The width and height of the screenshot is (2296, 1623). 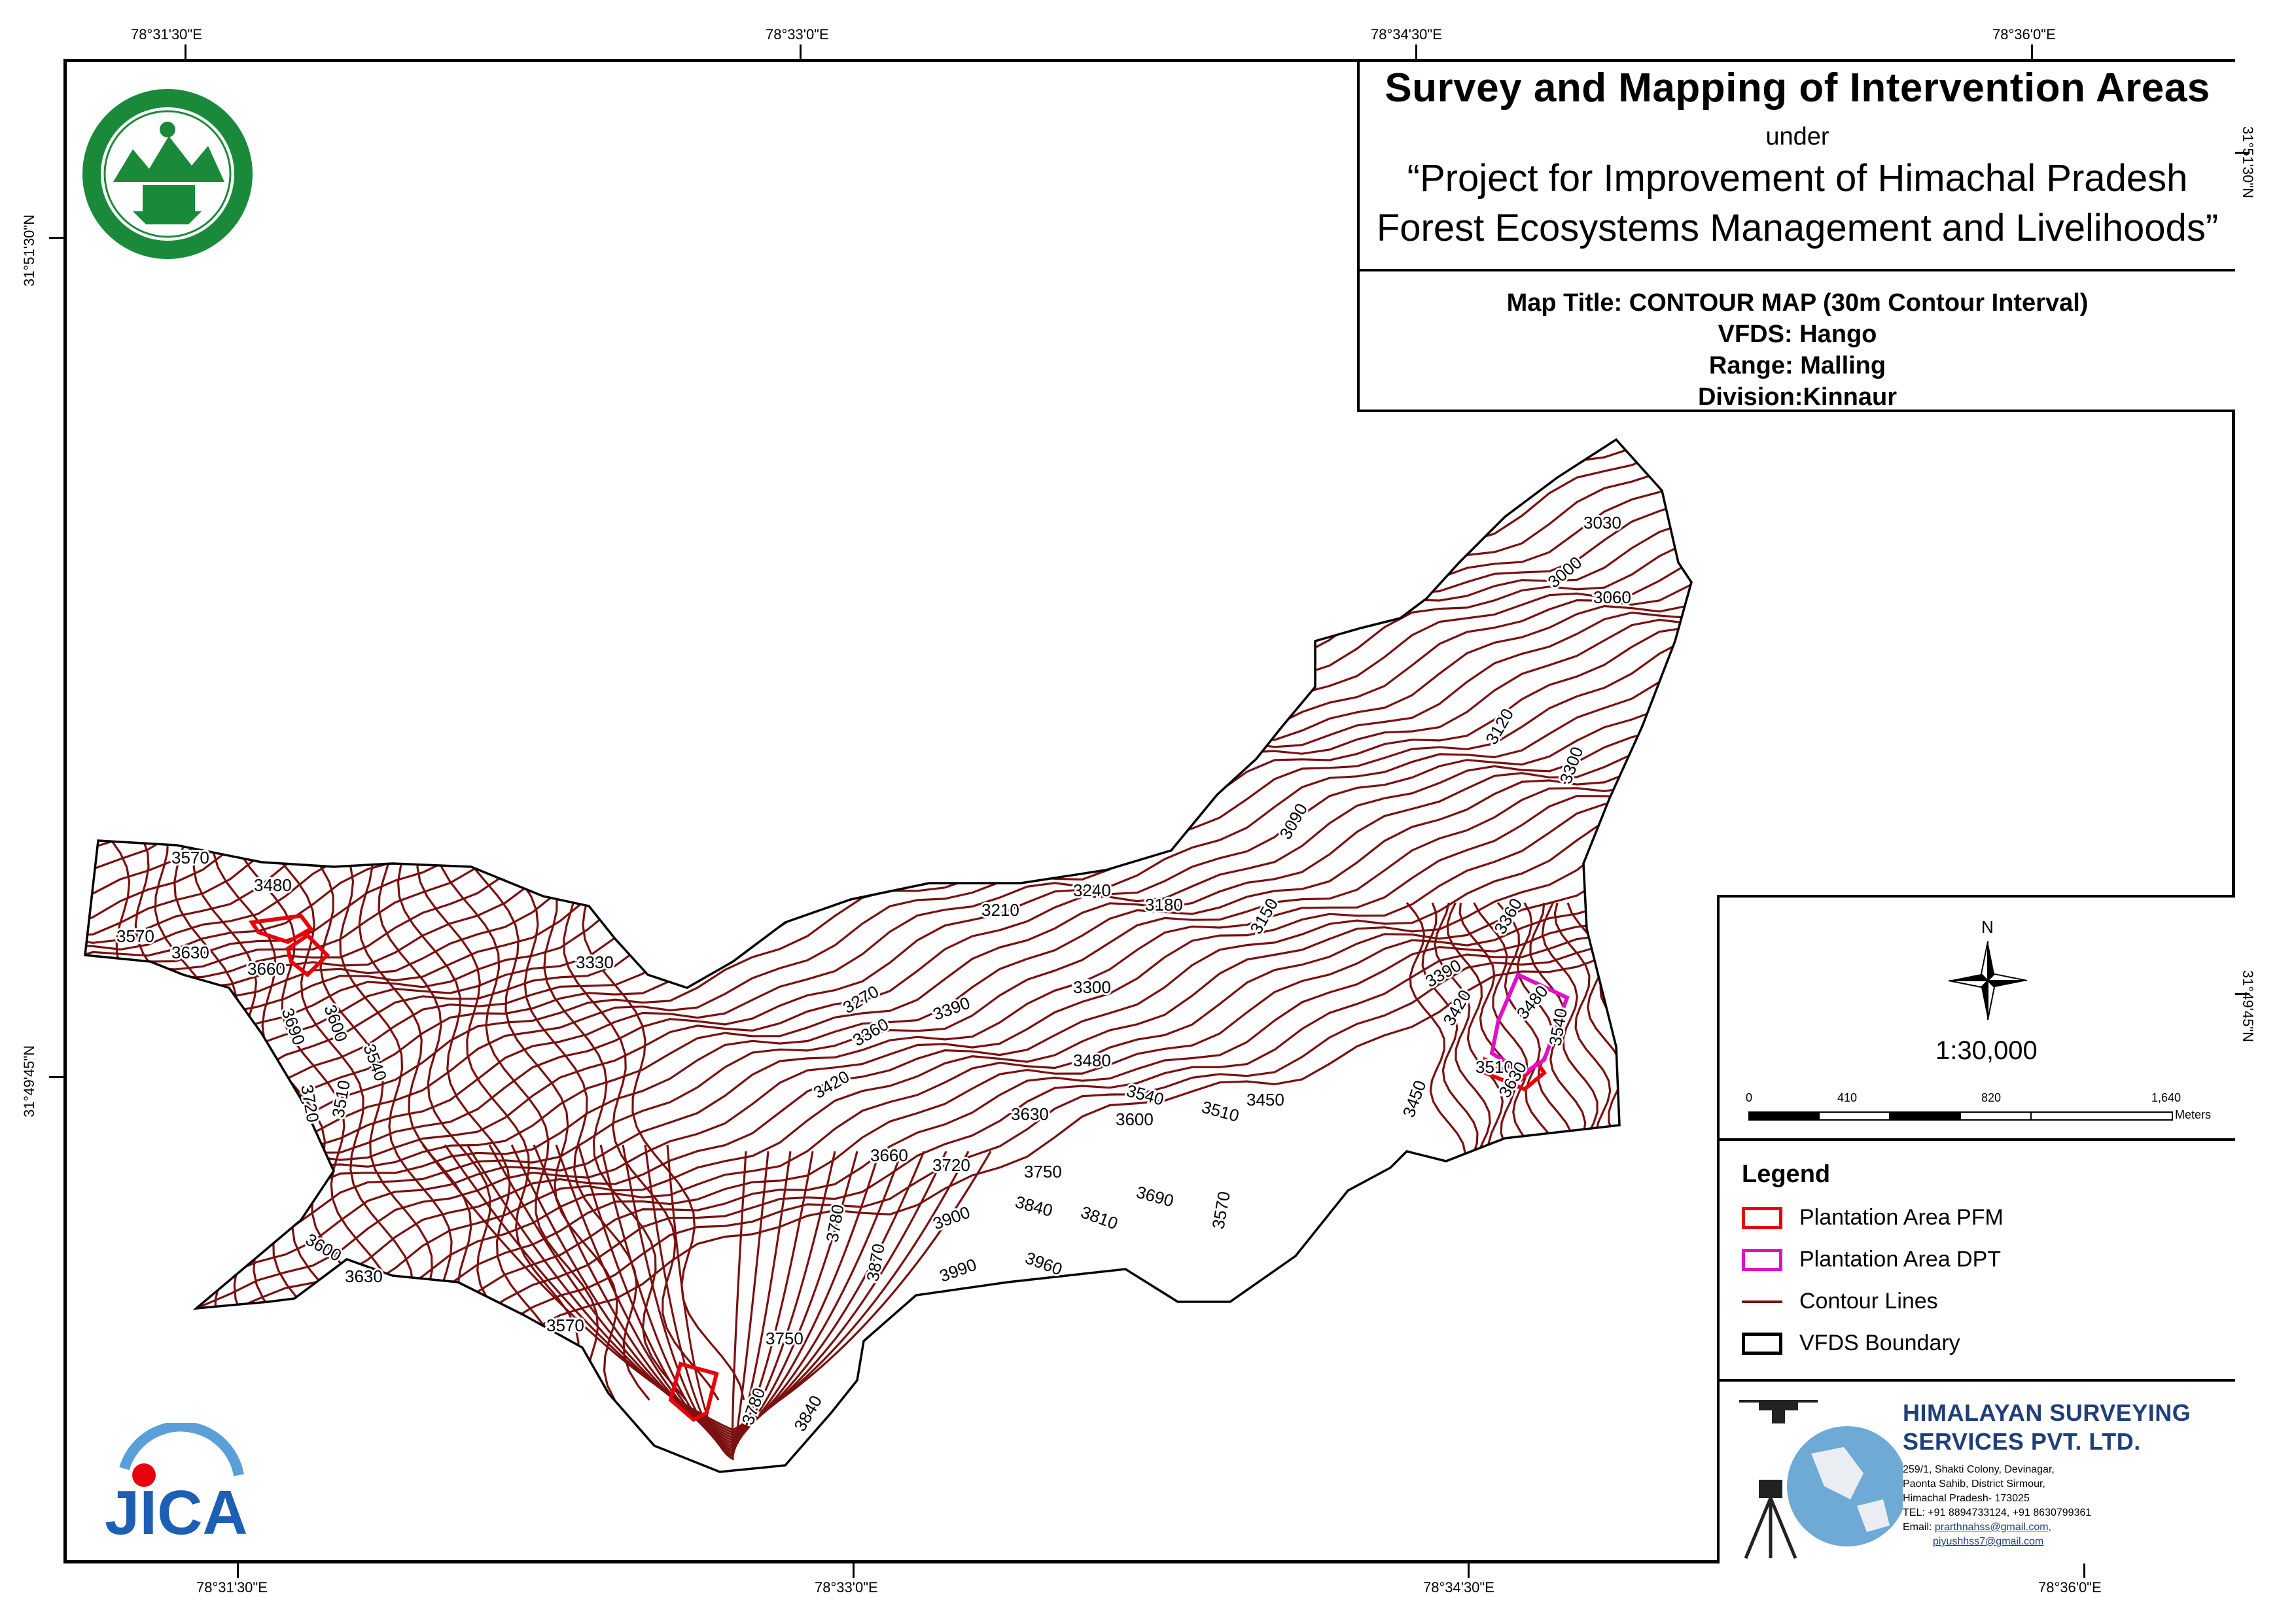 What do you see at coordinates (1135, 1119) in the screenshot?
I see `contour-label: 3600` at bounding box center [1135, 1119].